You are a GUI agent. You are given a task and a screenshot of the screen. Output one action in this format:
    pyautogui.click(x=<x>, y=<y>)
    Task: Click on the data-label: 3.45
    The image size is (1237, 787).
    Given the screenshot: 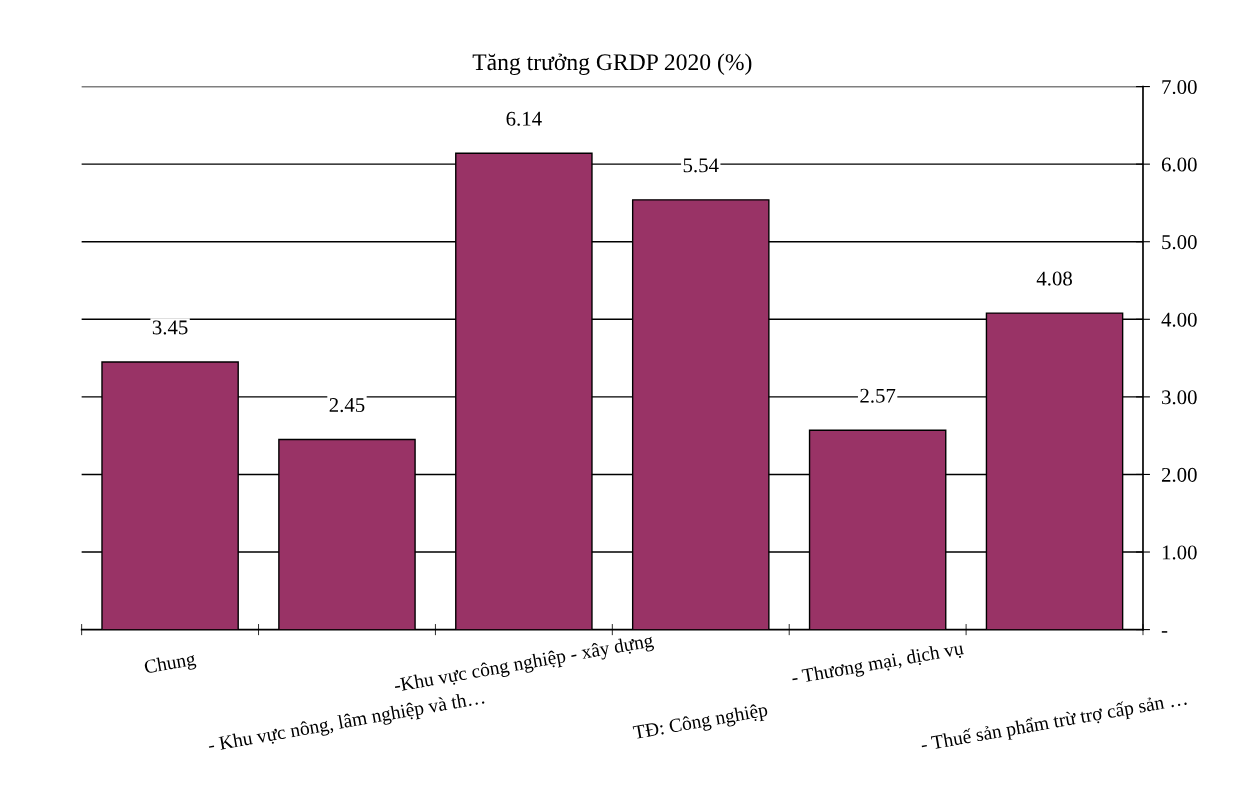 What is the action you would take?
    pyautogui.click(x=170, y=327)
    